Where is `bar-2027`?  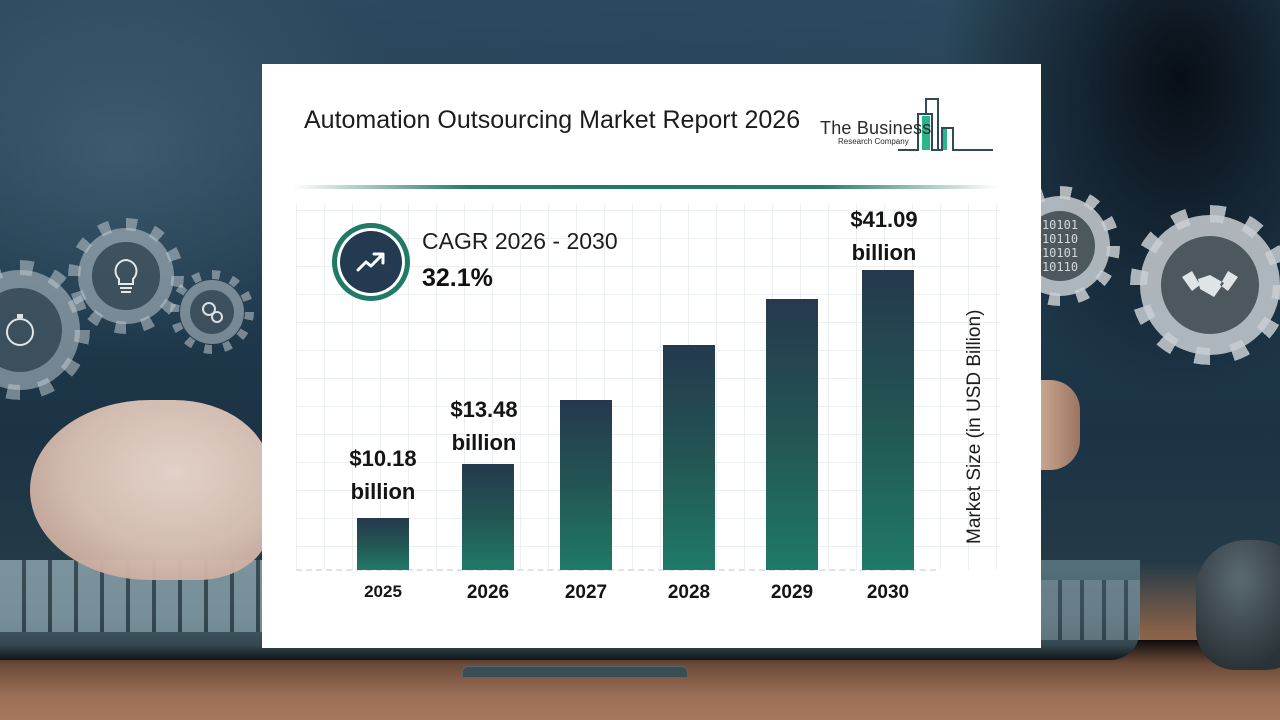
bar-2027 is located at coordinates (586, 485).